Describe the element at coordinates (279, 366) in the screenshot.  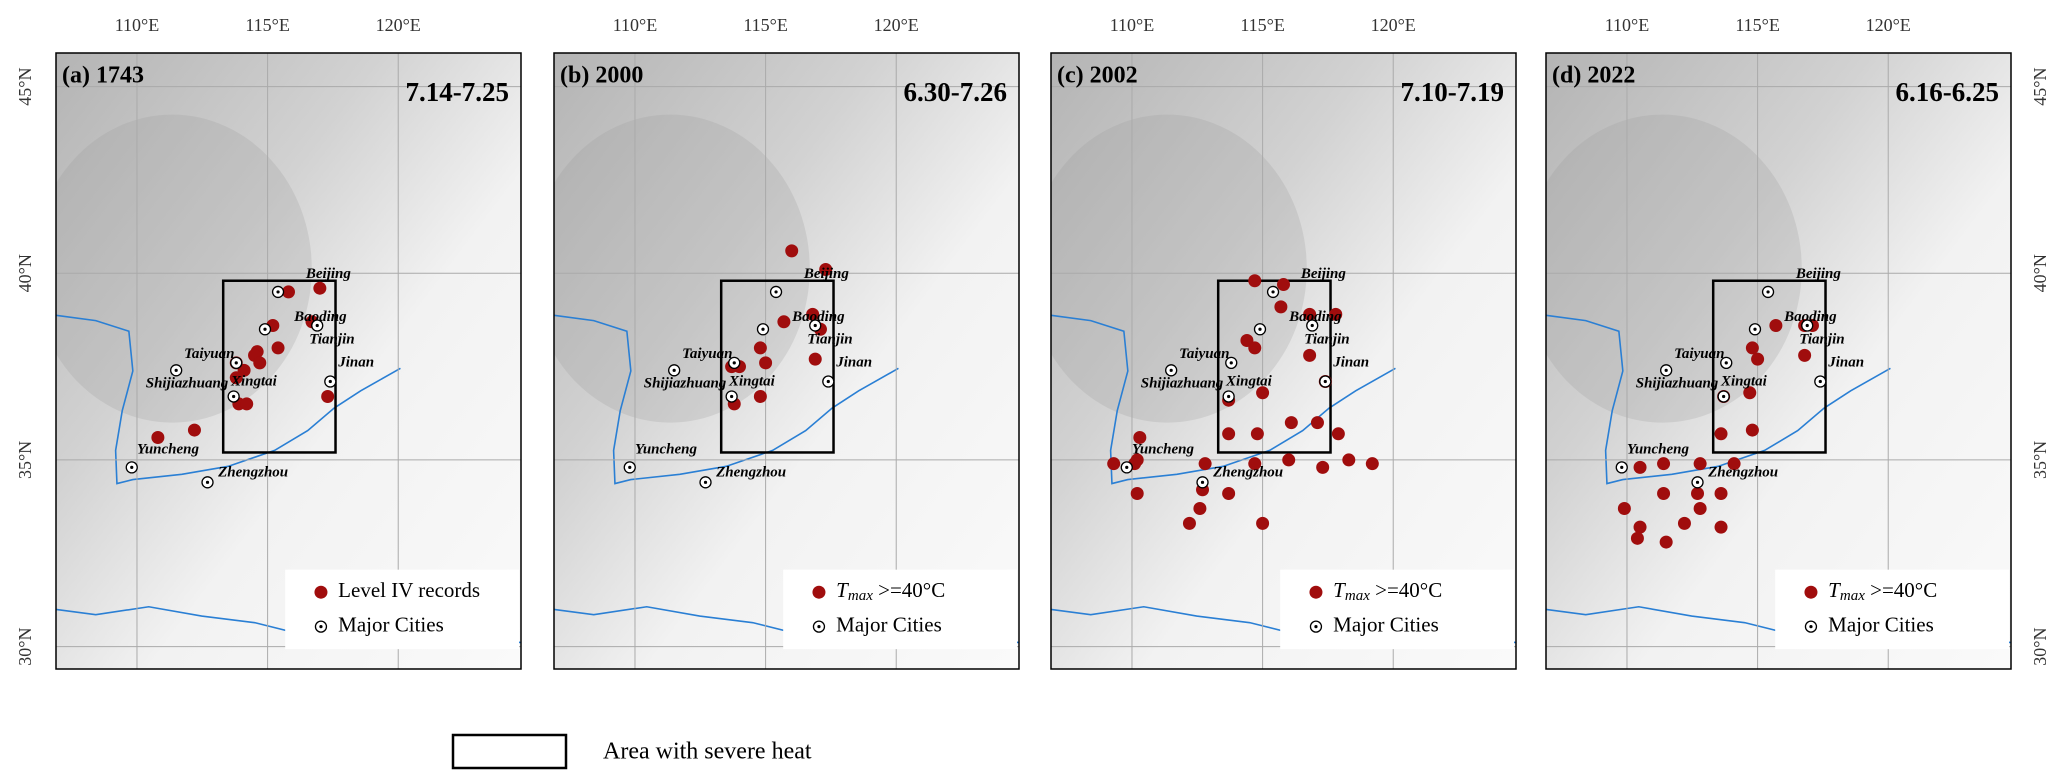
I see `heat-box` at that location.